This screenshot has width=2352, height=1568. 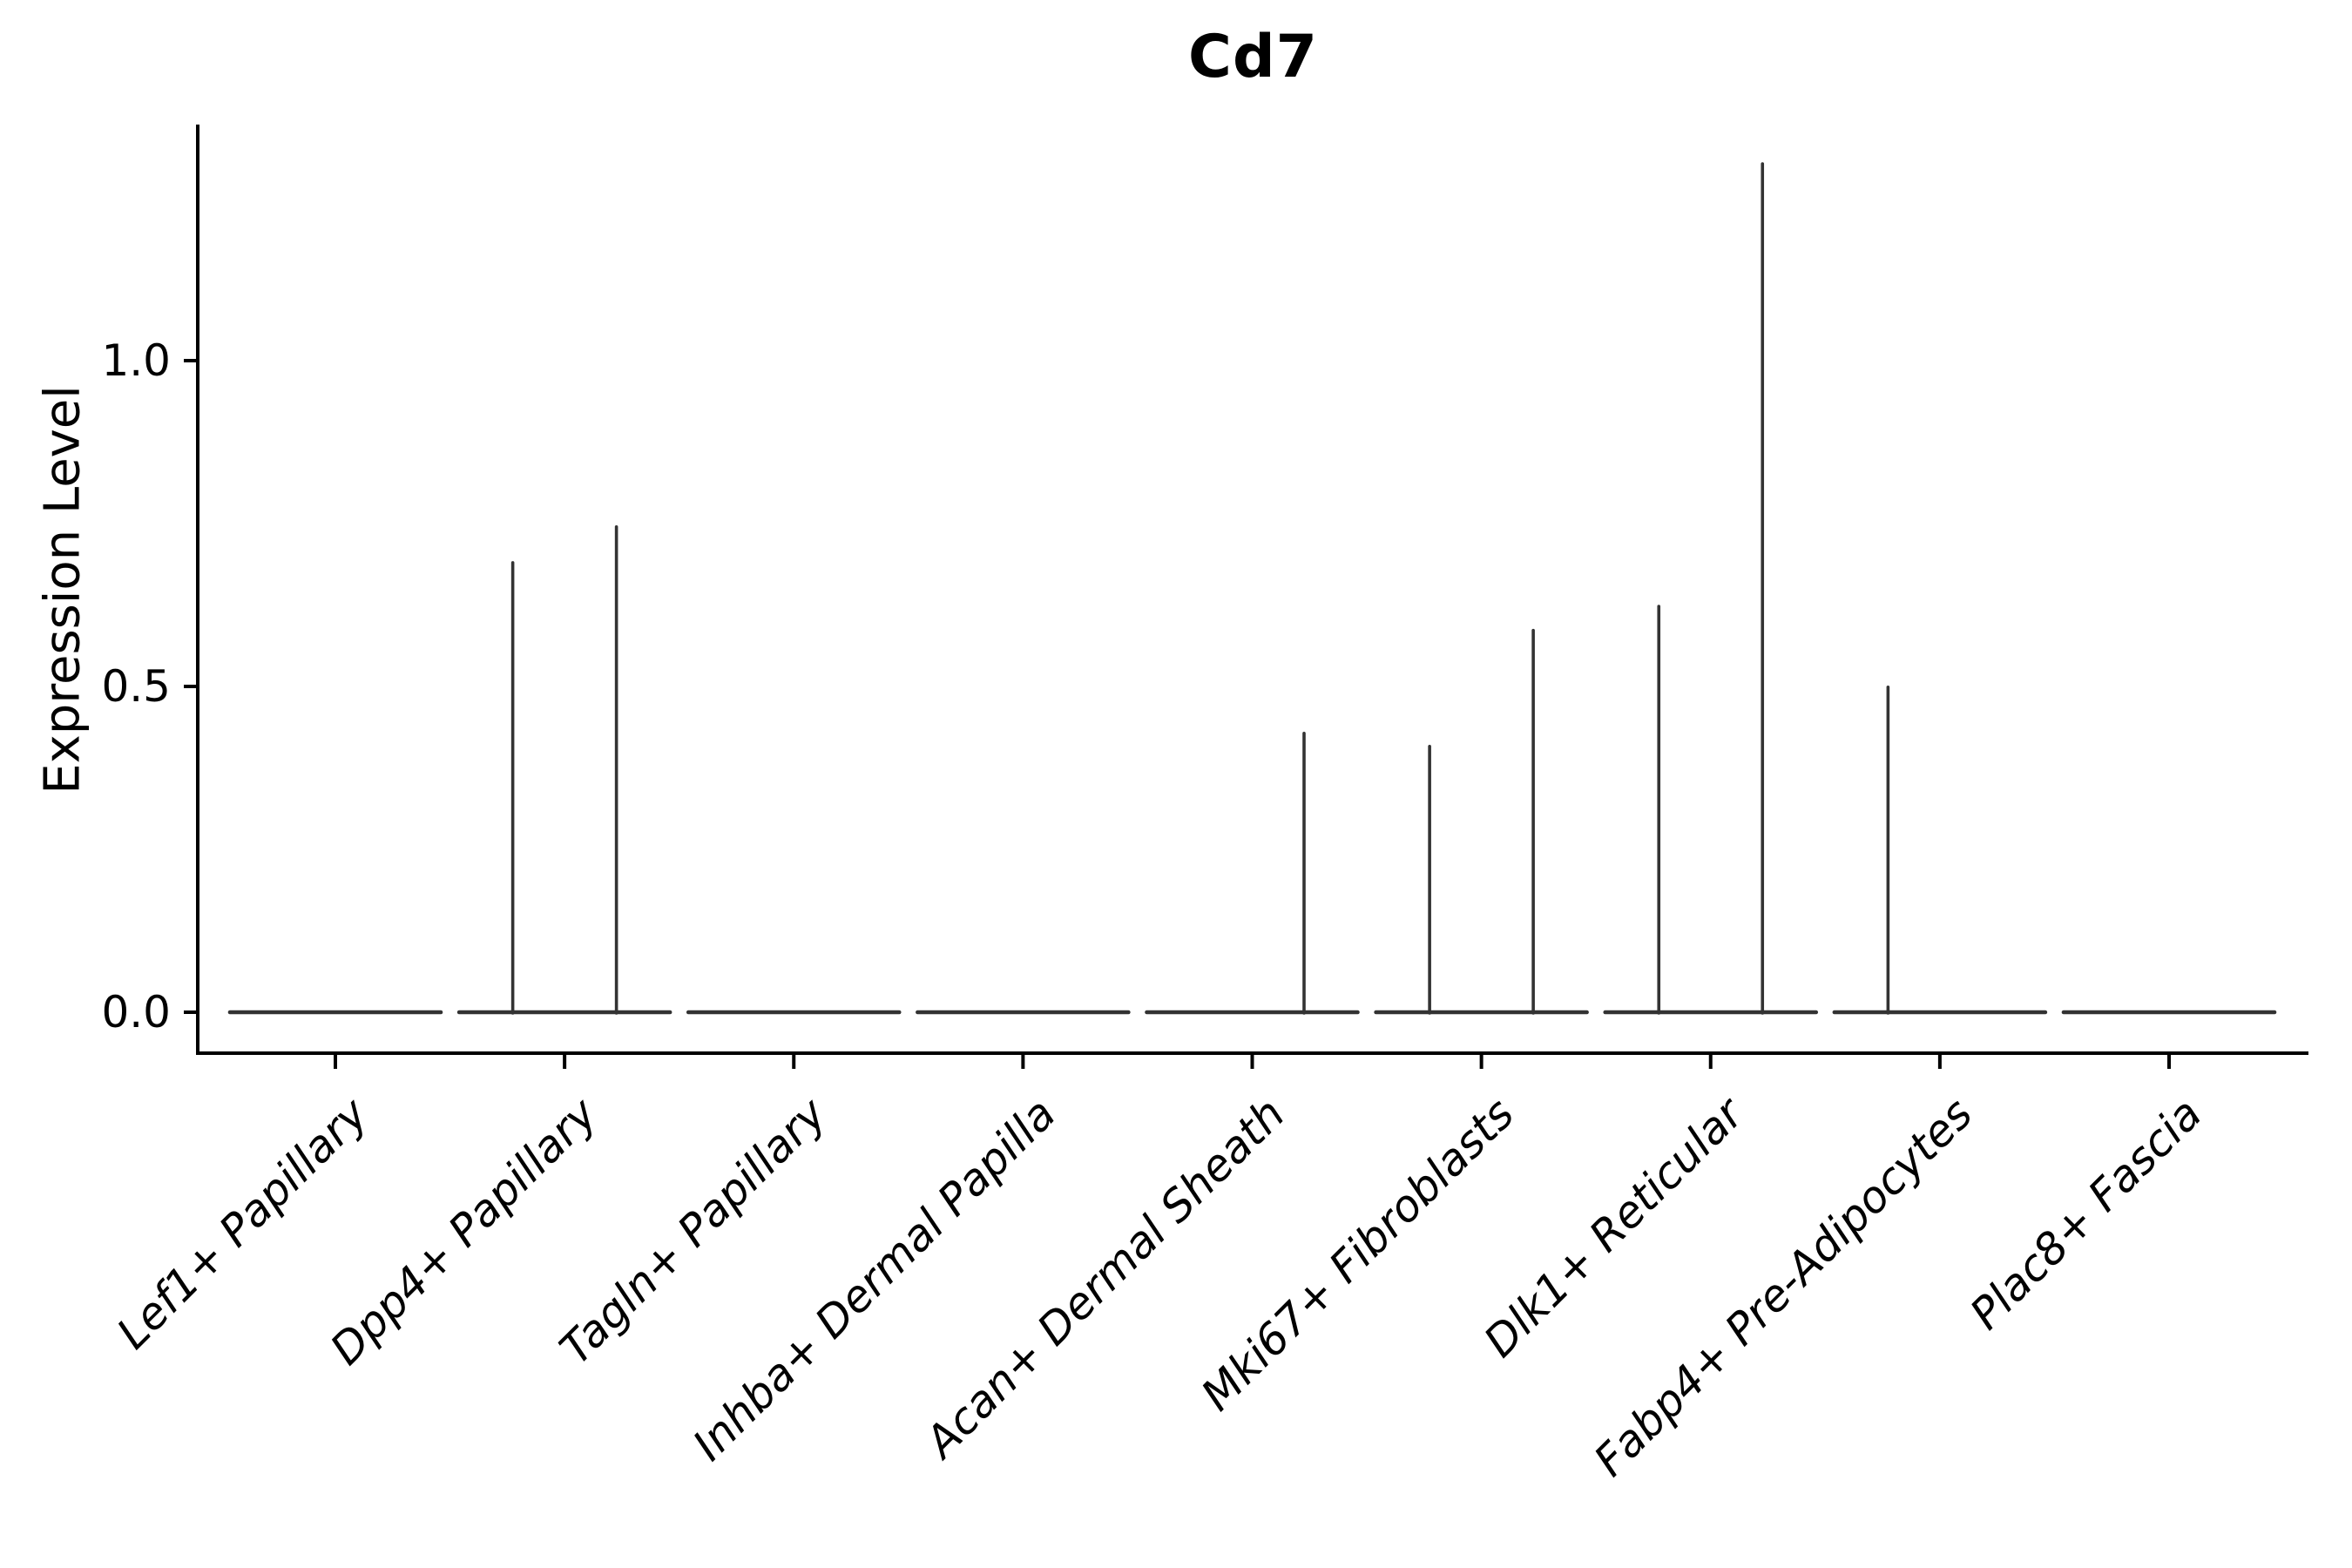 I want to click on y-tick-label-1: 0.5, so click(x=136, y=687).